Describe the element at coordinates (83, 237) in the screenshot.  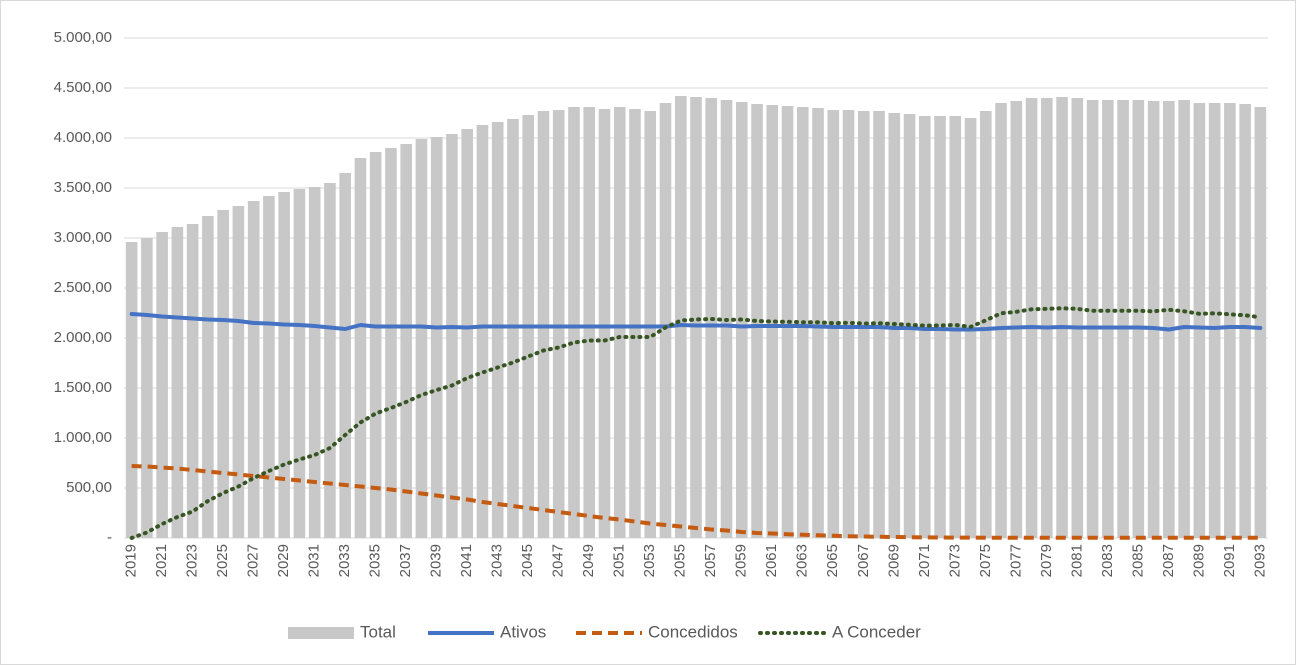
I see `y-tick-label: 3.000,00` at that location.